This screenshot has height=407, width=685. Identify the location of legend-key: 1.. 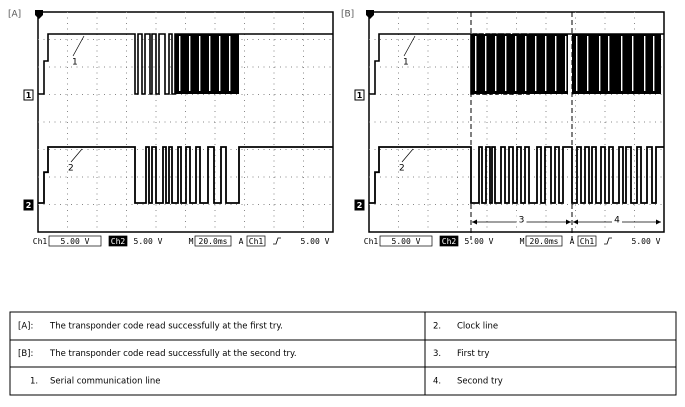
(34, 382).